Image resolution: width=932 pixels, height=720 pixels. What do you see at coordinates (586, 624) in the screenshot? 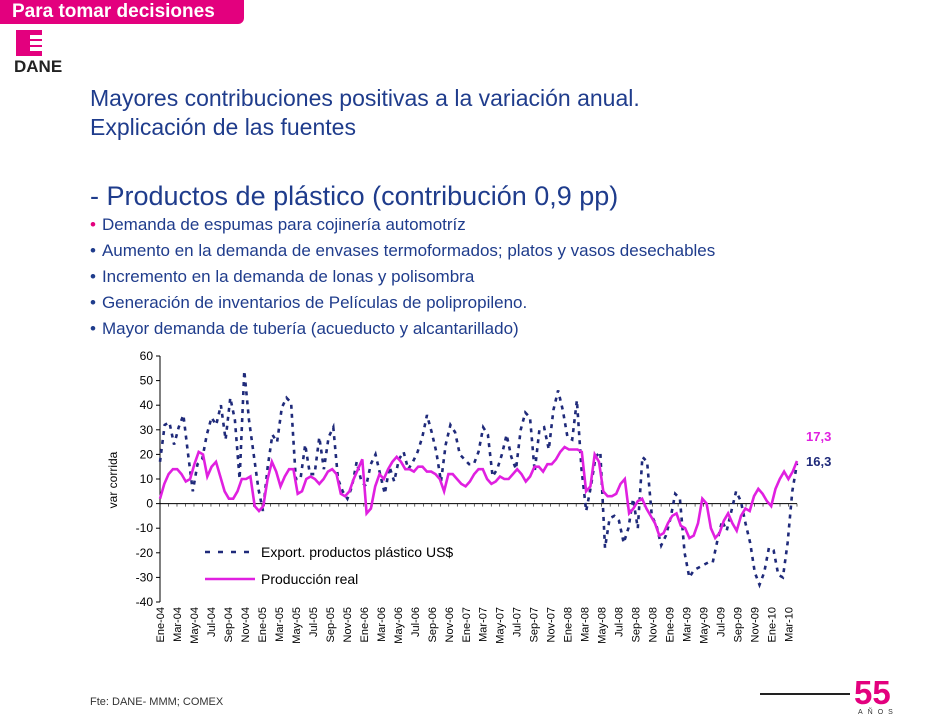
I see `x-tick-label: Mar-08` at bounding box center [586, 624].